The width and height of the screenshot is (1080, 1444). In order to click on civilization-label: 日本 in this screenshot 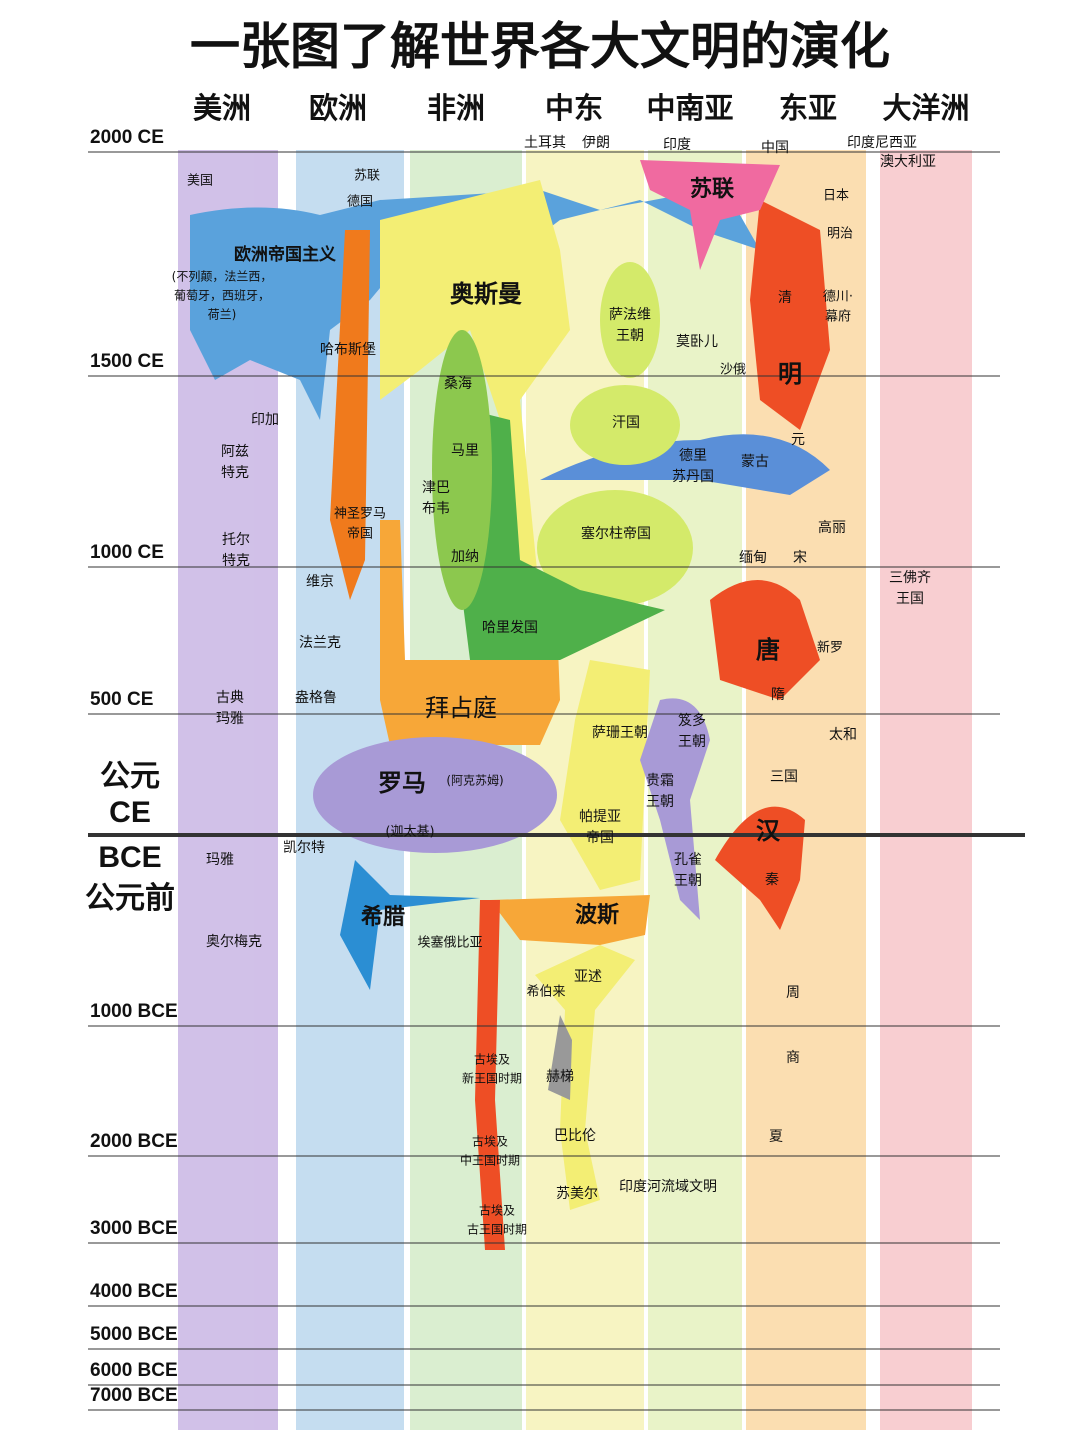, I will do `click(836, 196)`.